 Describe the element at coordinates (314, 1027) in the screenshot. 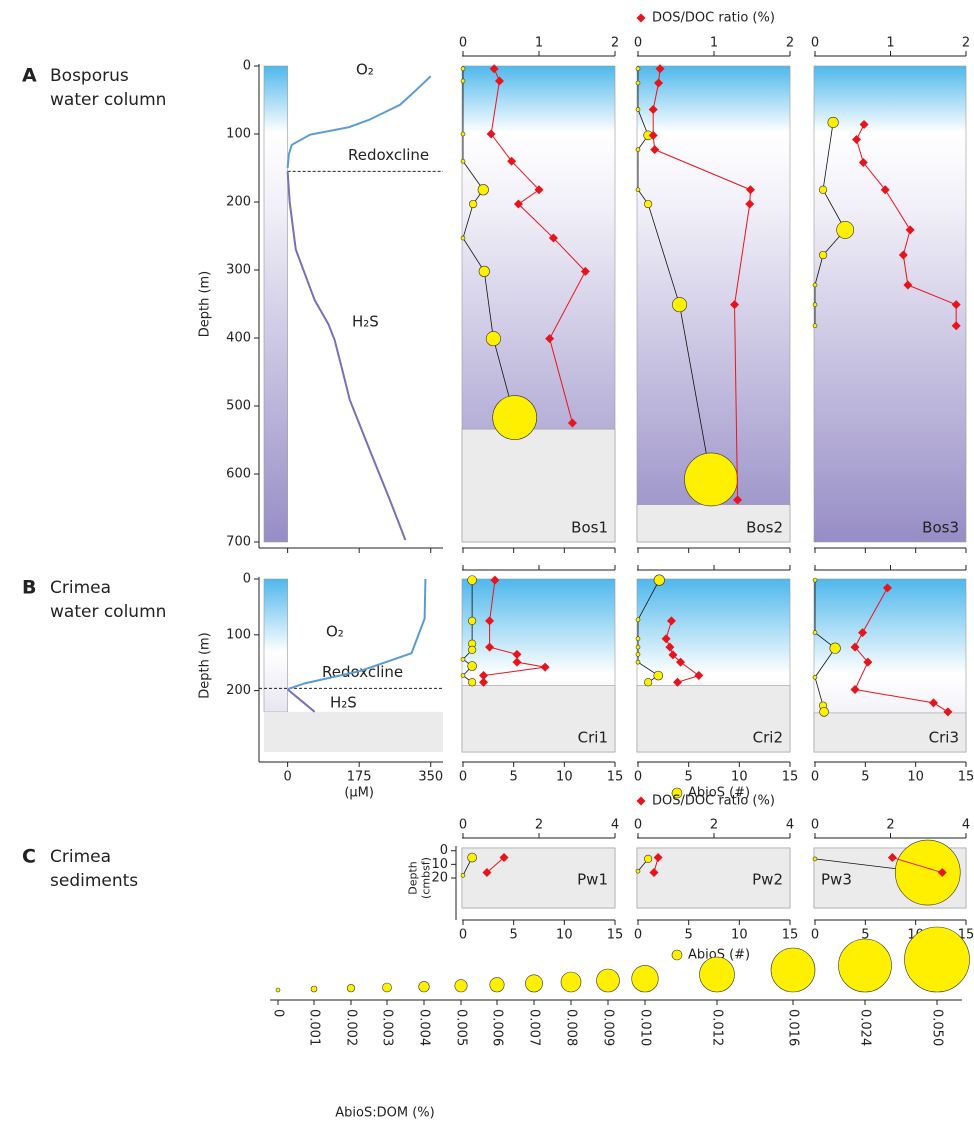

I see `size-tick-label: 0.001` at that location.